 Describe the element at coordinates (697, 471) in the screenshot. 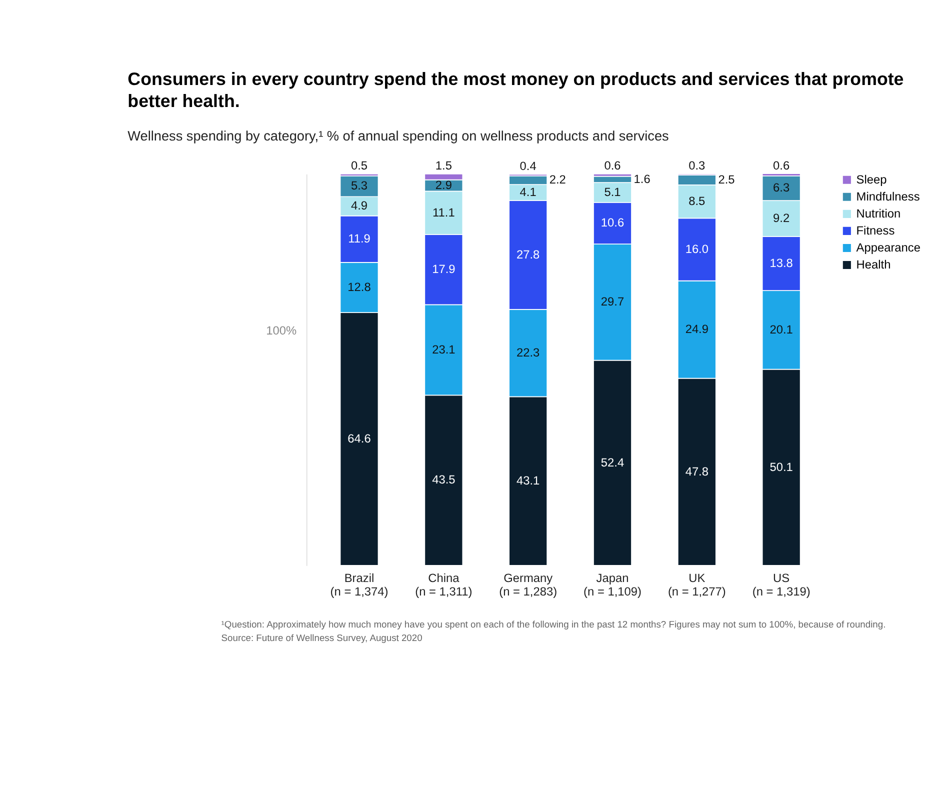

I see `data-label: 47.8` at that location.